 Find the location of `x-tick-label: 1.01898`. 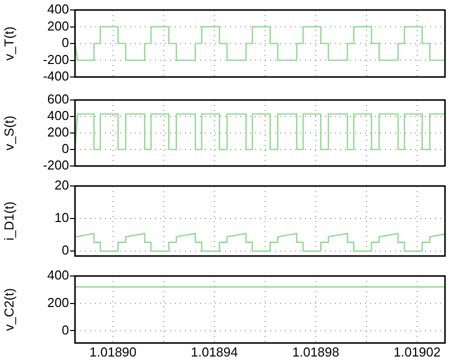

x-tick-label: 1.01898 is located at coordinates (316, 352).